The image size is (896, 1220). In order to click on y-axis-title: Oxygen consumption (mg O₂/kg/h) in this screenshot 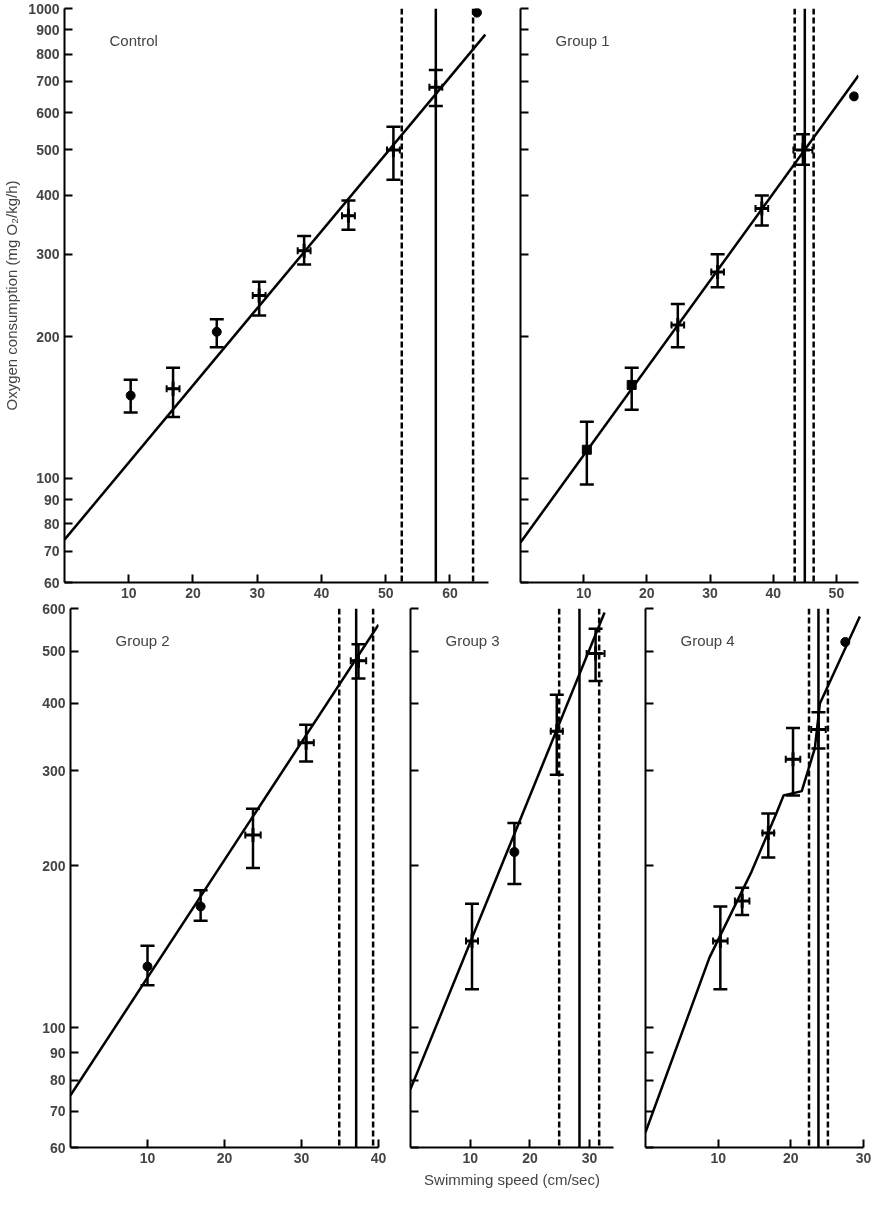, I will do `click(12, 295)`.